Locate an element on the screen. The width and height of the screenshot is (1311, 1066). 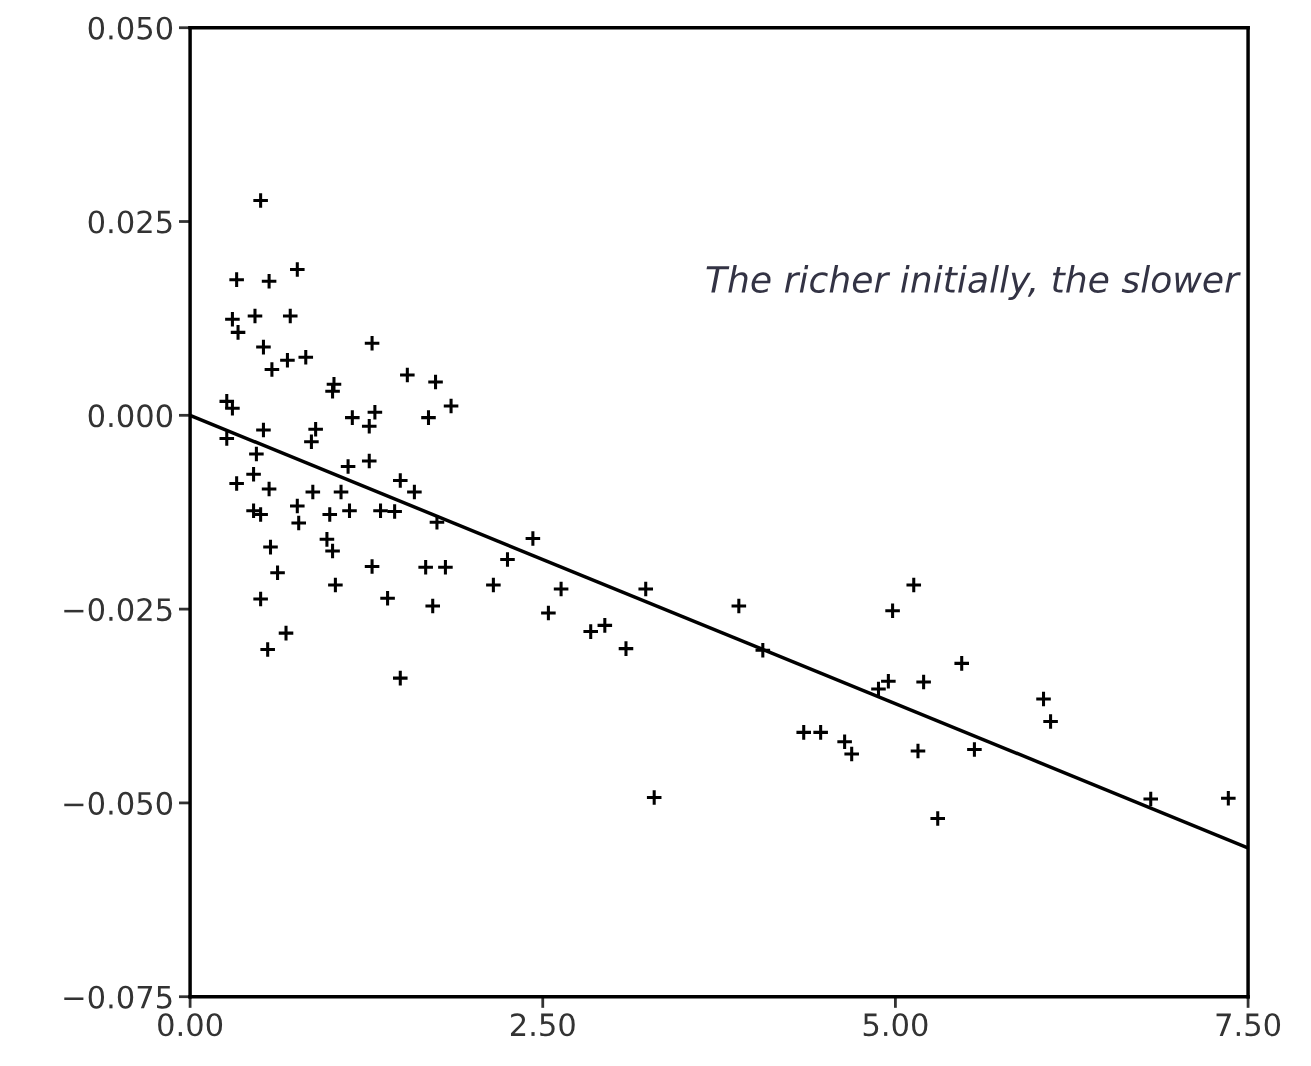
x-tick-label: 5.00 is located at coordinates (895, 1025).